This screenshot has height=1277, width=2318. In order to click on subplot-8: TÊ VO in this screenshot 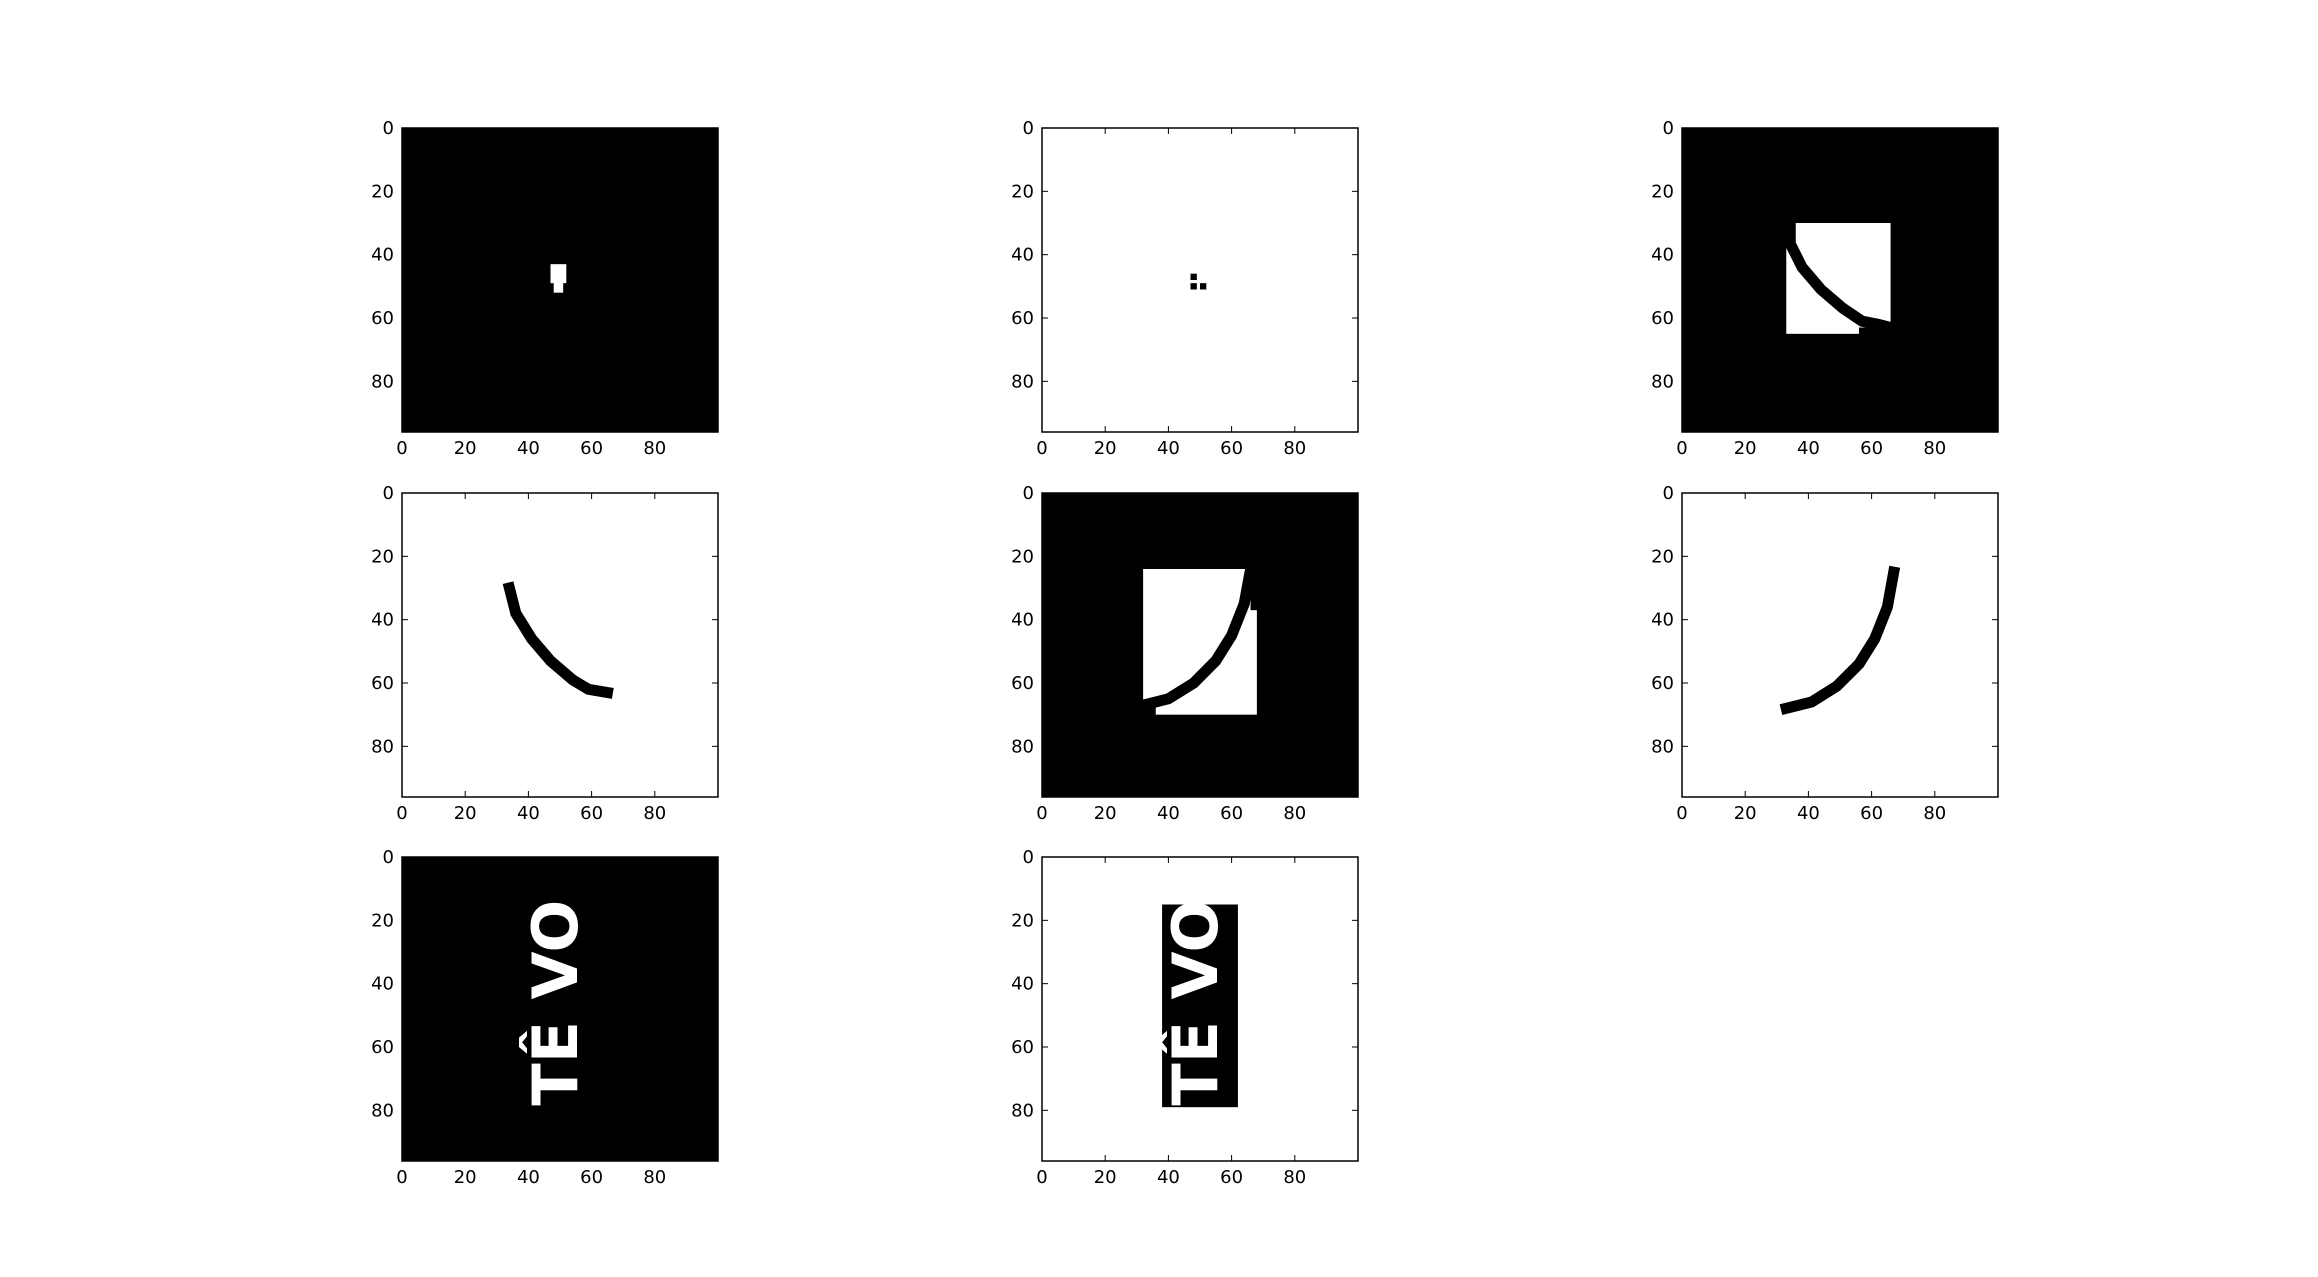, I will do `click(1200, 1009)`.